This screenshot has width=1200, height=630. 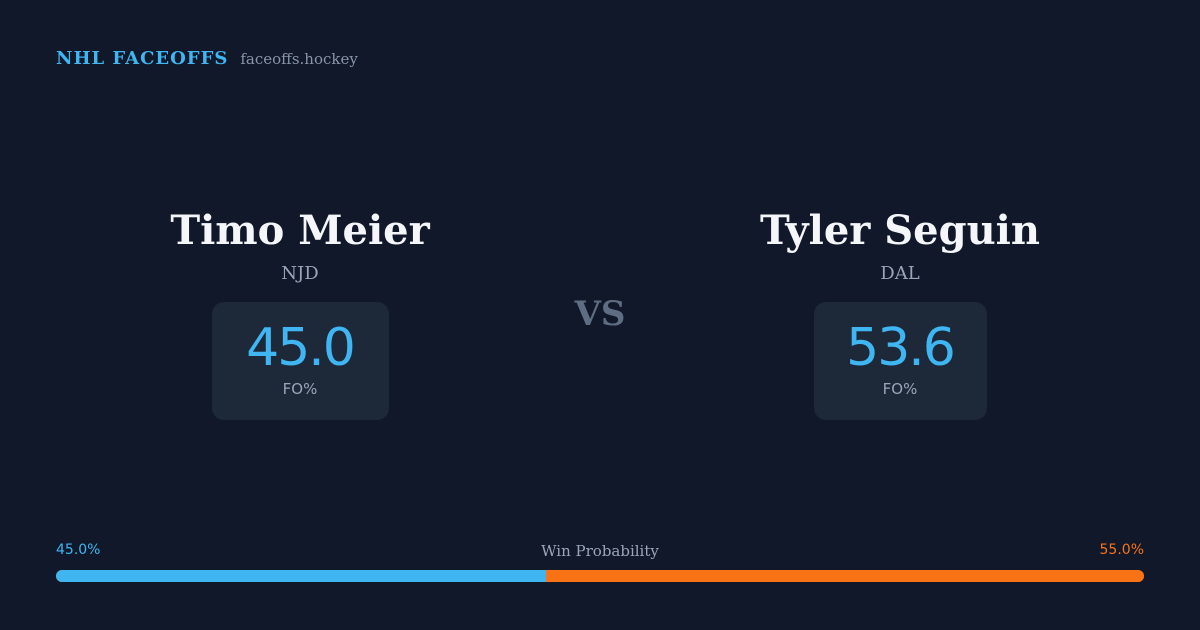 I want to click on faceoff-percentage-right: 53.6, so click(x=901, y=348).